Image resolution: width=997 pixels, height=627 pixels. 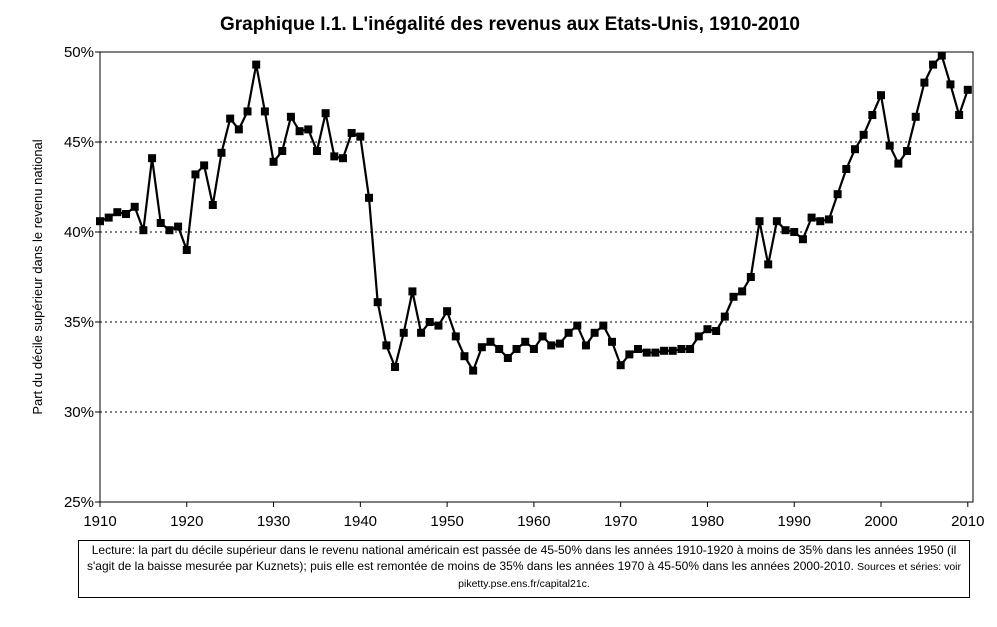 I want to click on x-tick-label: 1970, so click(x=620, y=521).